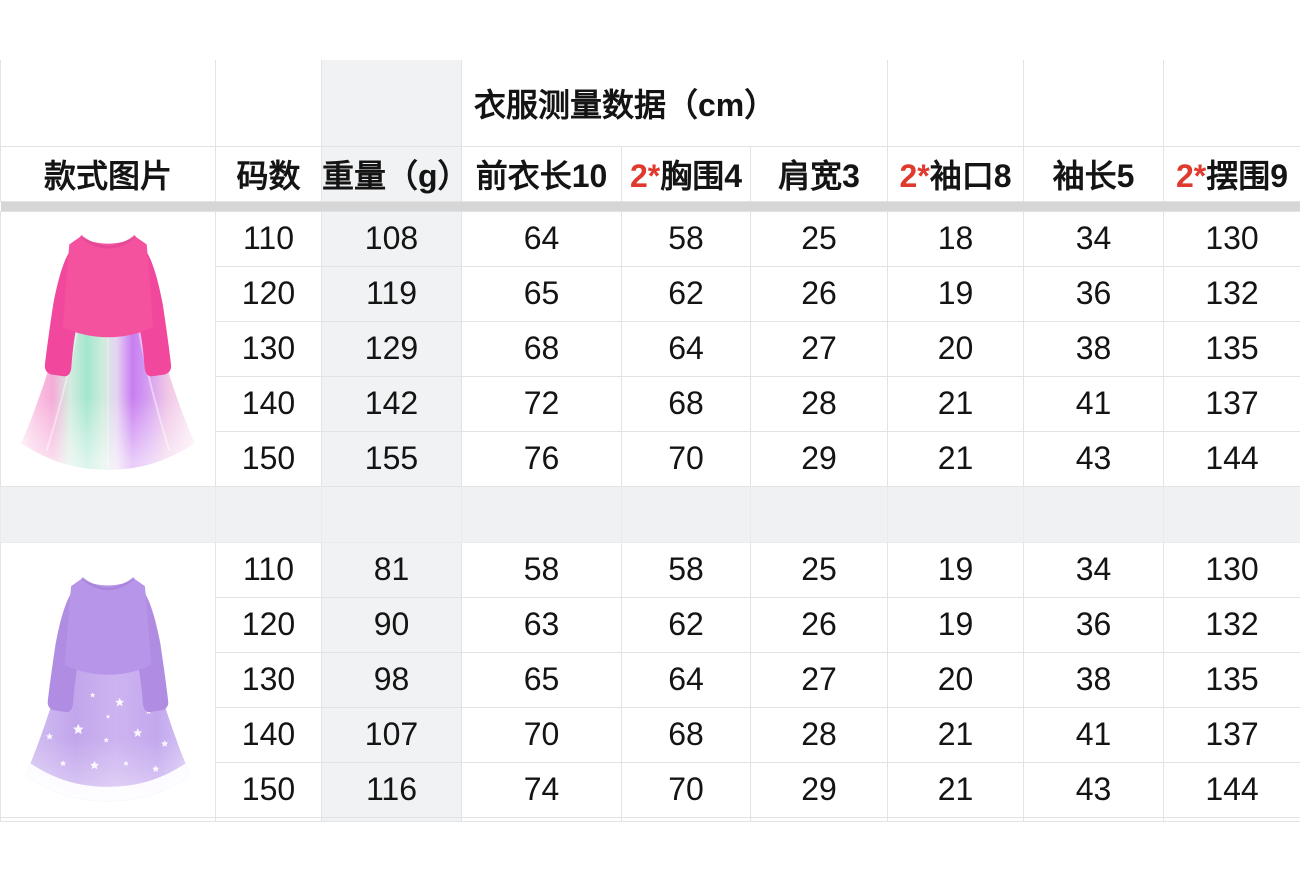 The height and width of the screenshot is (884, 1300). What do you see at coordinates (541, 458) in the screenshot?
I see `front-length-cell: 76` at bounding box center [541, 458].